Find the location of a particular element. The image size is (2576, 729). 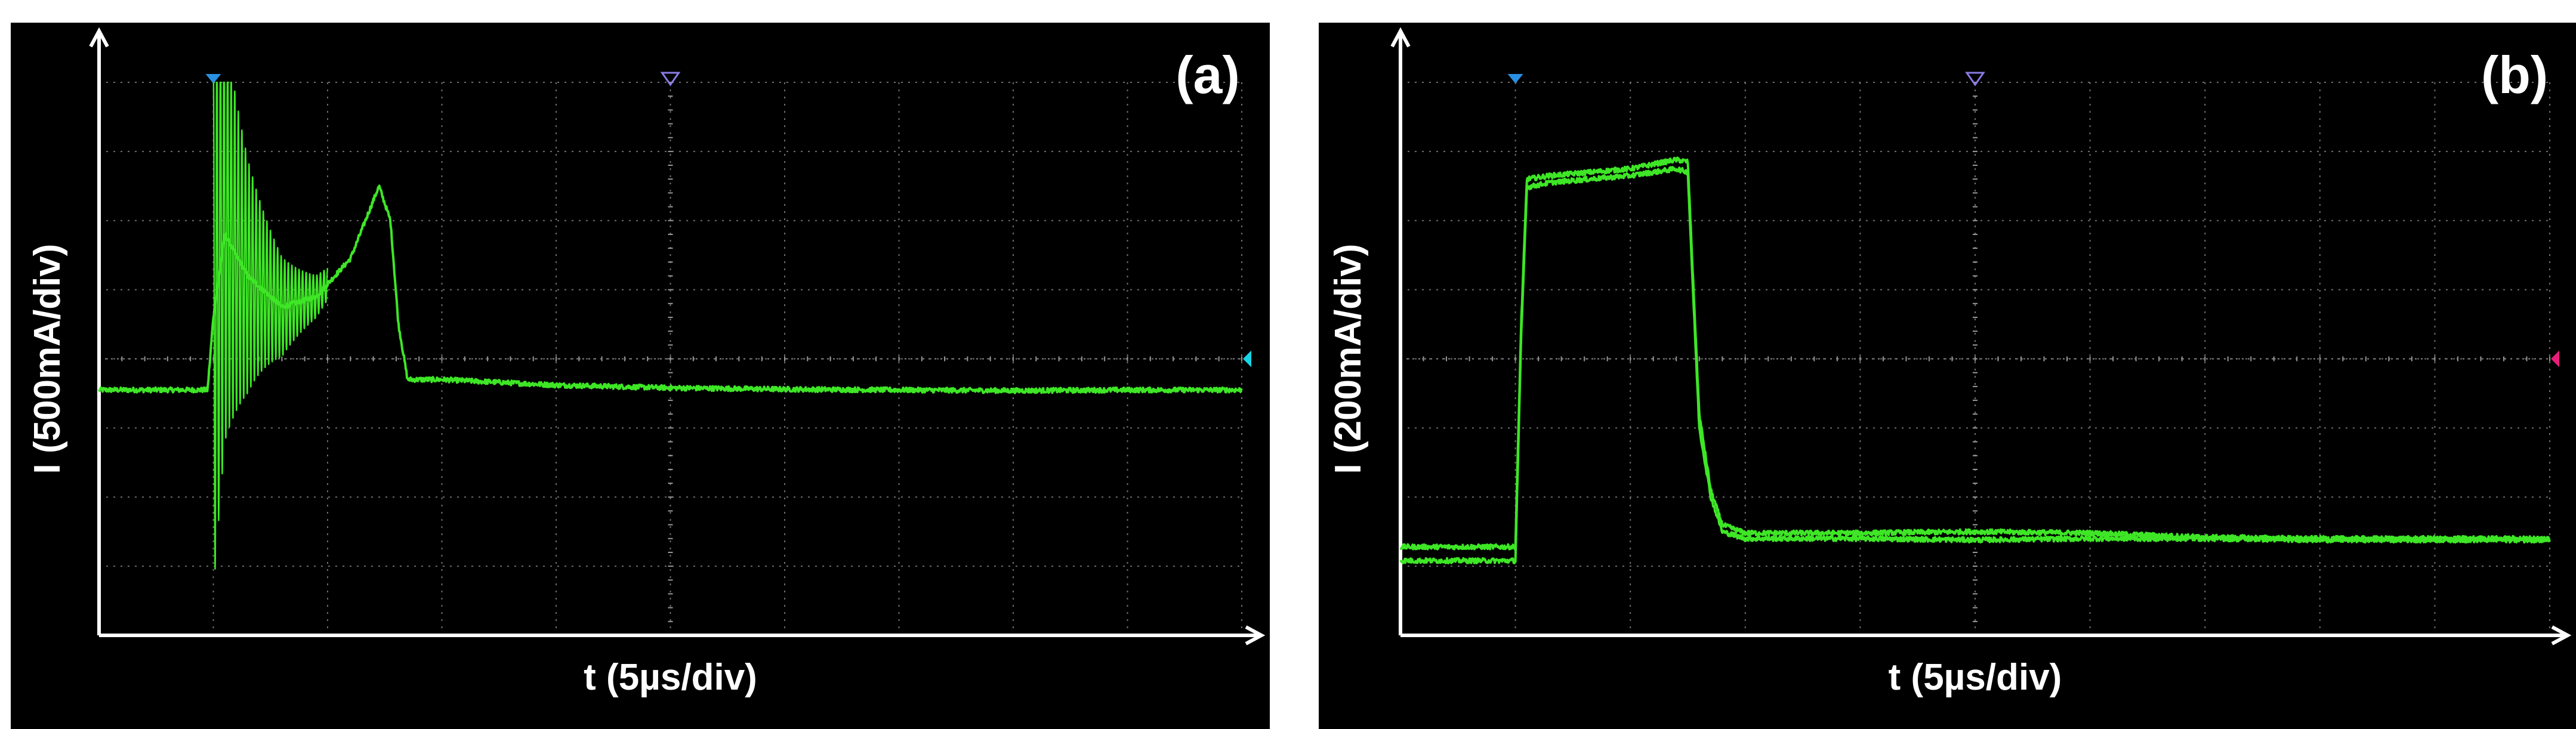

panel-label: (a) is located at coordinates (1208, 74).